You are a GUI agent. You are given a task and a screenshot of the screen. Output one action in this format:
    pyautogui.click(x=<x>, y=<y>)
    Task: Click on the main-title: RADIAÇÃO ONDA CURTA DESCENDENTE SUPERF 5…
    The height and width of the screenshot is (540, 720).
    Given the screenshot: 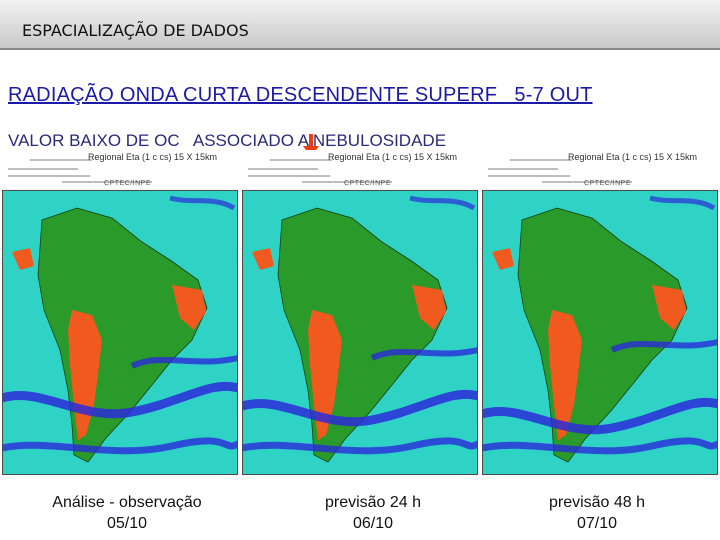 What is the action you would take?
    pyautogui.click(x=300, y=95)
    